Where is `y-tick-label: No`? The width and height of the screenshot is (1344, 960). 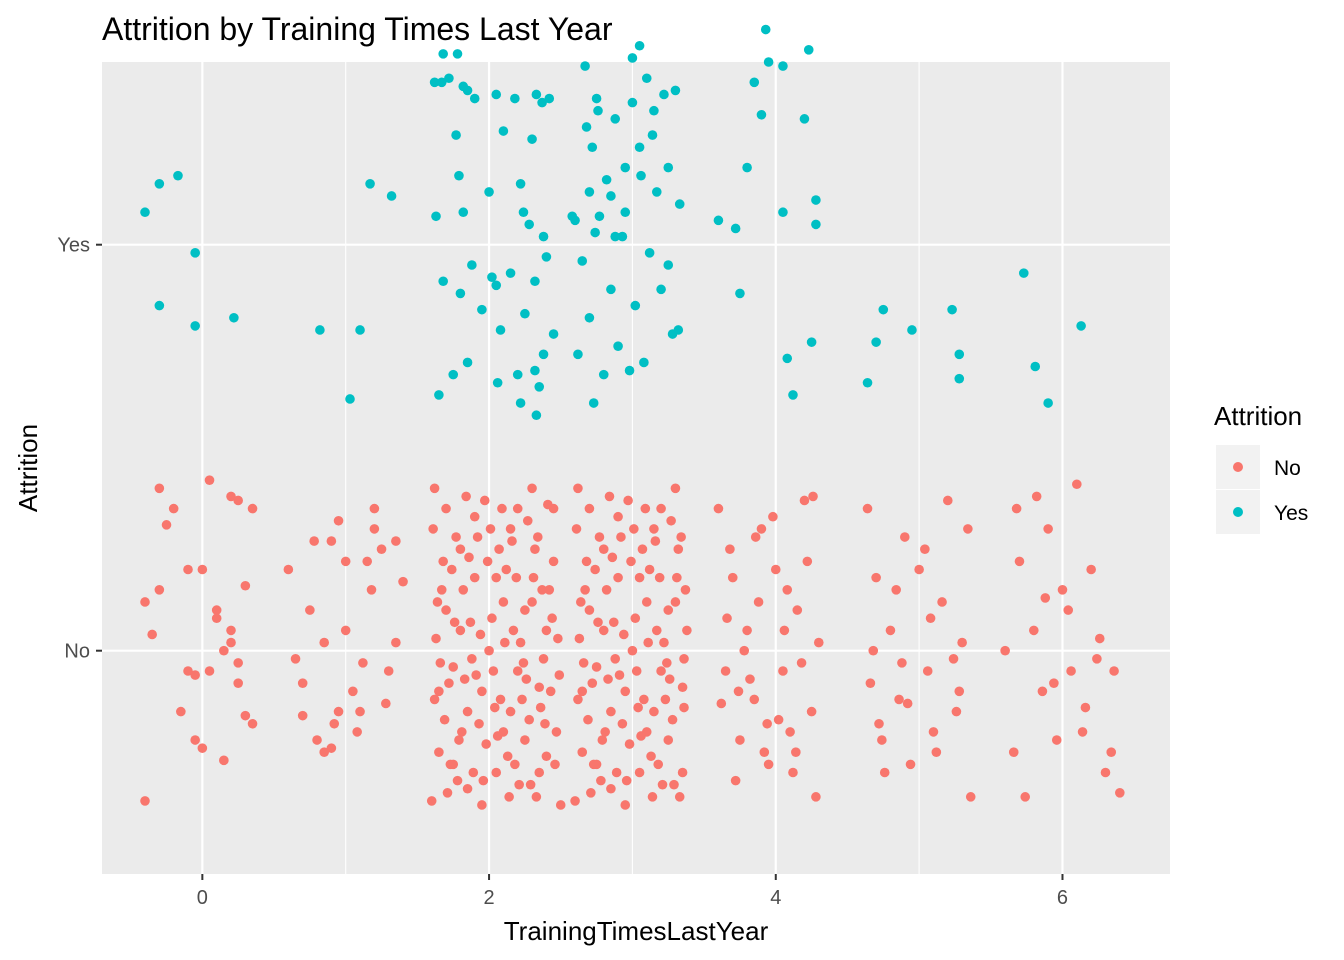
y-tick-label: No is located at coordinates (77, 652).